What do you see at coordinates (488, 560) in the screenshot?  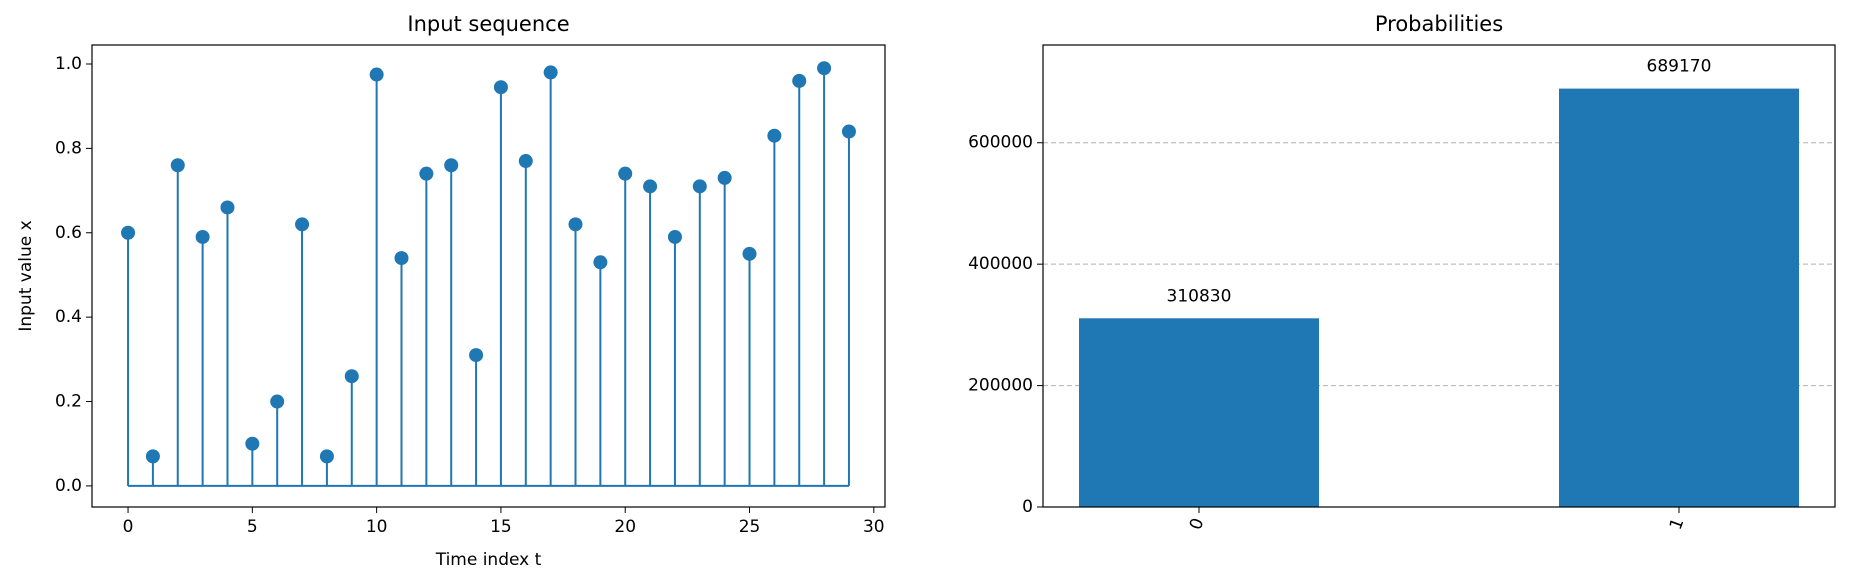 I see `x-axis-label: Time index t` at bounding box center [488, 560].